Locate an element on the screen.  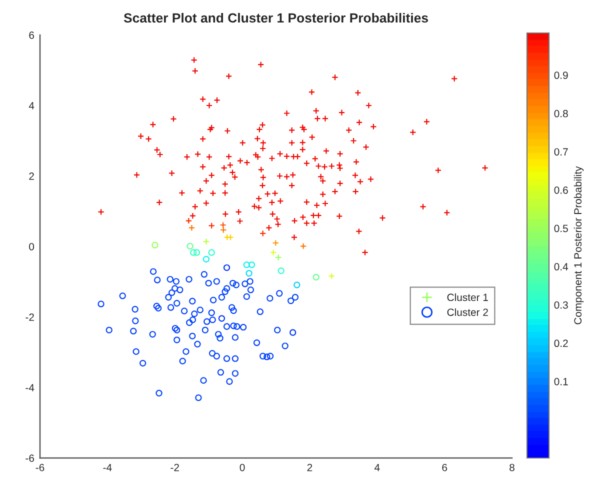
color-bar-label: 0.8 is located at coordinates (561, 114).